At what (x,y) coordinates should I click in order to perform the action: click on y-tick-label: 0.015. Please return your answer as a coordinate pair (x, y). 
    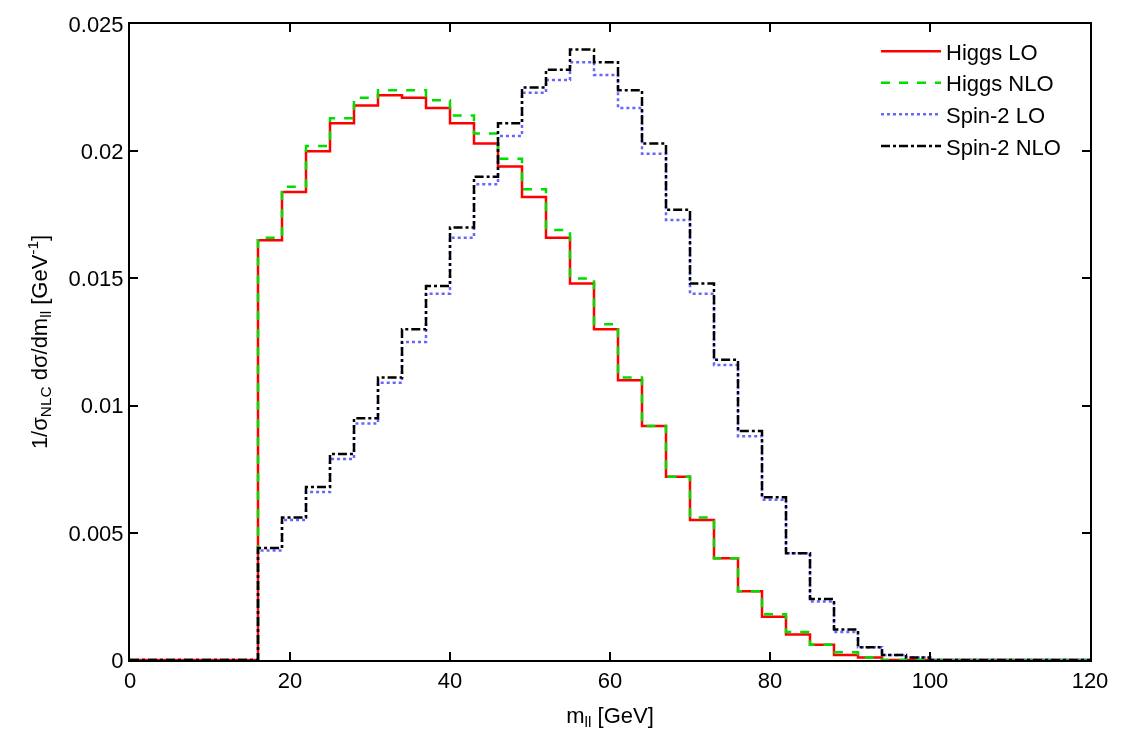
    Looking at the image, I should click on (96, 279).